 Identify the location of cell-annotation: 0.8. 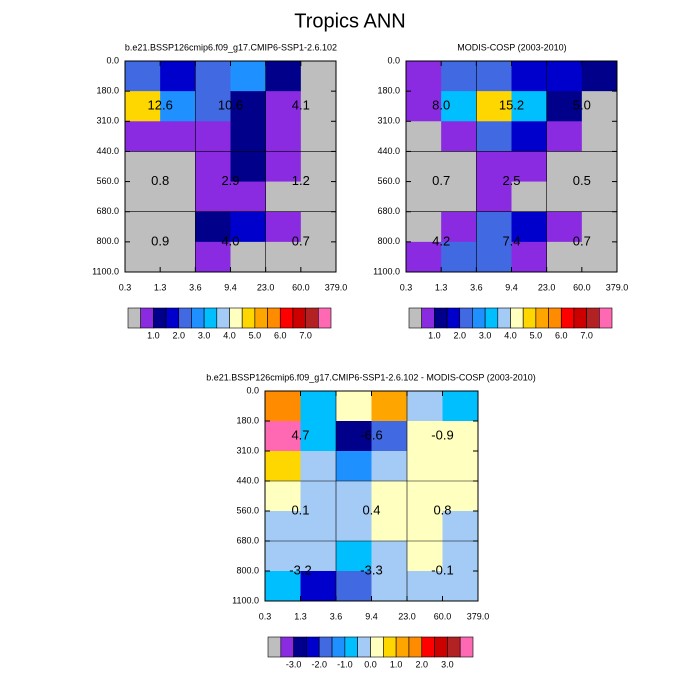
(160, 180).